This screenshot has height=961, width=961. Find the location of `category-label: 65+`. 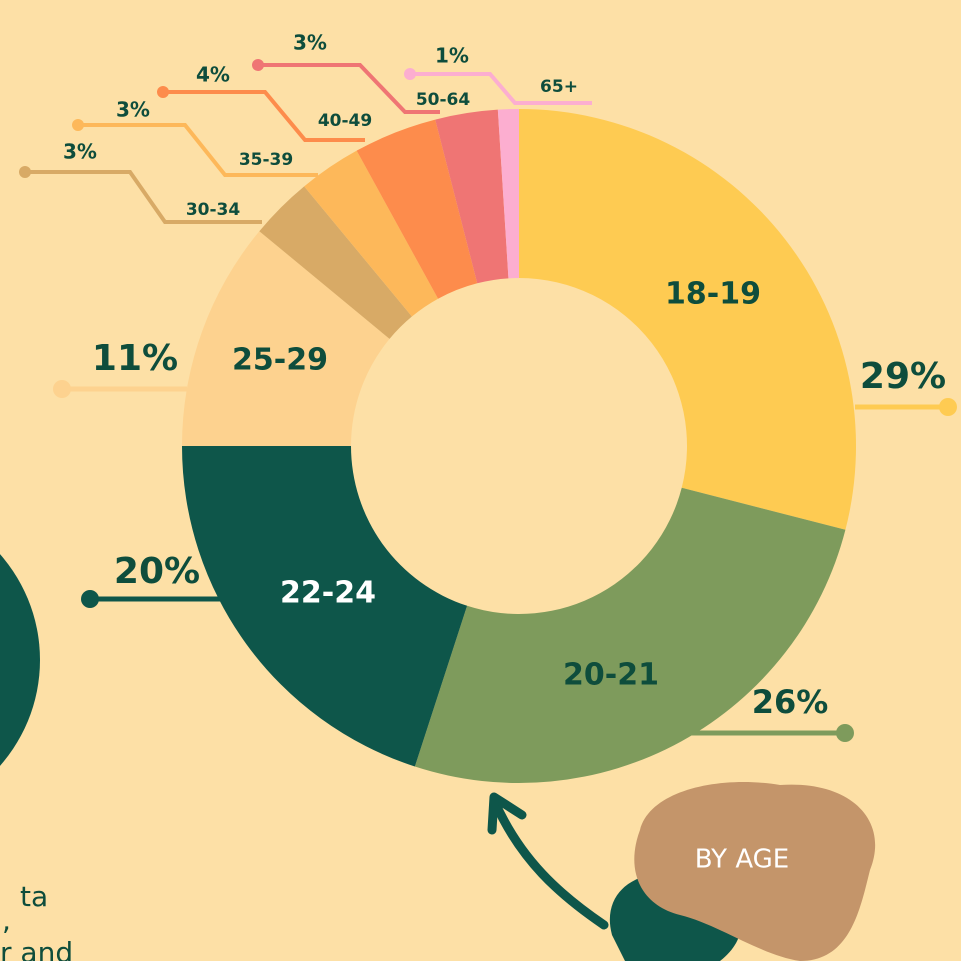

category-label: 65+ is located at coordinates (559, 87).